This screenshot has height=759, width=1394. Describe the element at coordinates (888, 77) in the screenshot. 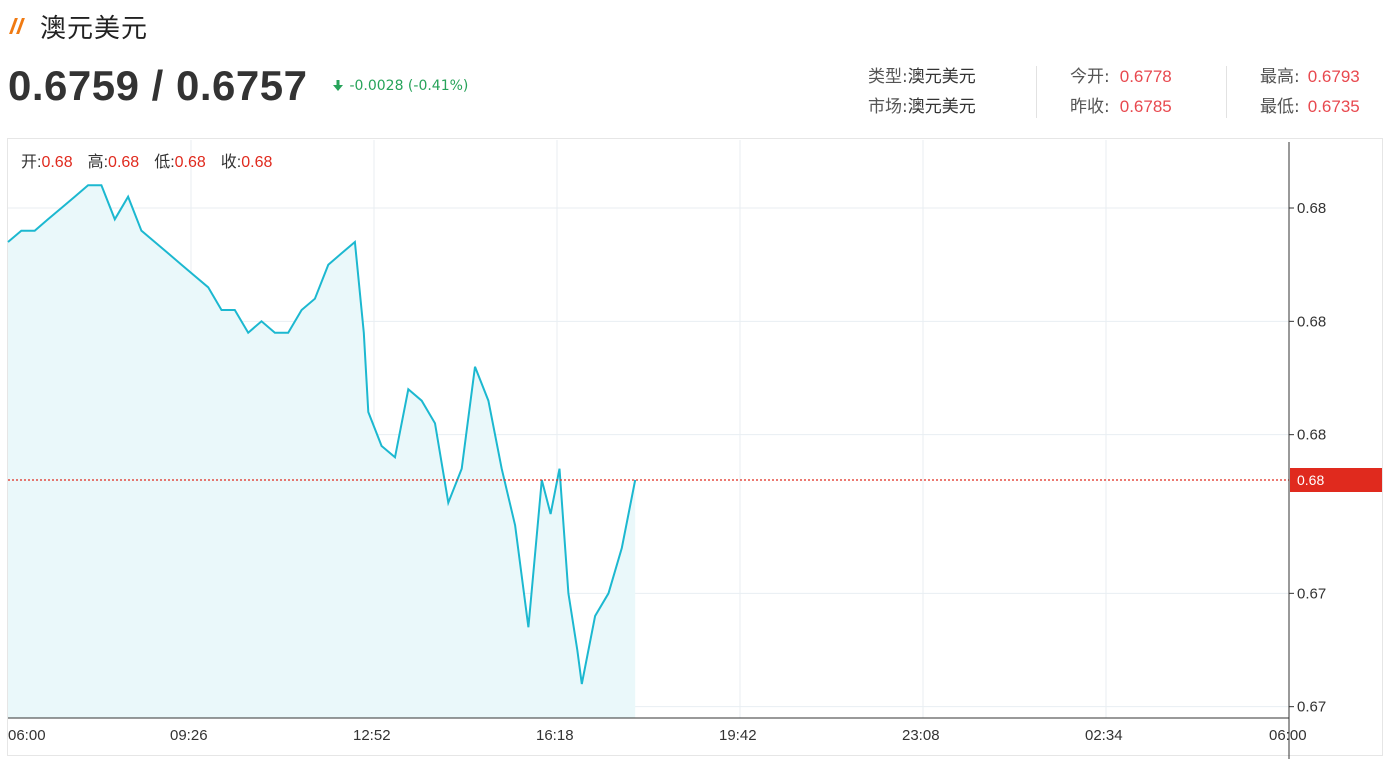

I see `type-label: 类型:` at that location.